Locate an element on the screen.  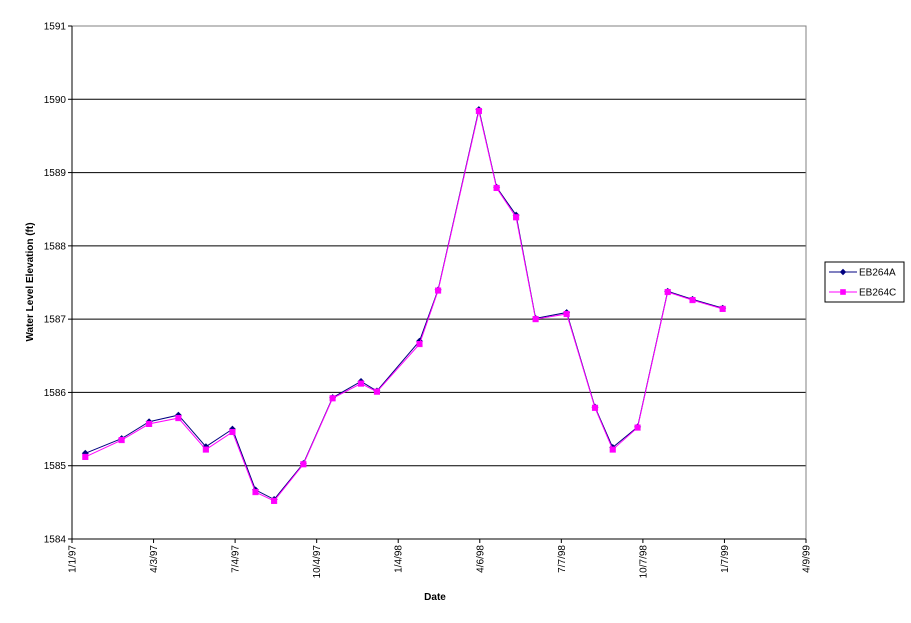
legend-marker-eb264c is located at coordinates (843, 292).